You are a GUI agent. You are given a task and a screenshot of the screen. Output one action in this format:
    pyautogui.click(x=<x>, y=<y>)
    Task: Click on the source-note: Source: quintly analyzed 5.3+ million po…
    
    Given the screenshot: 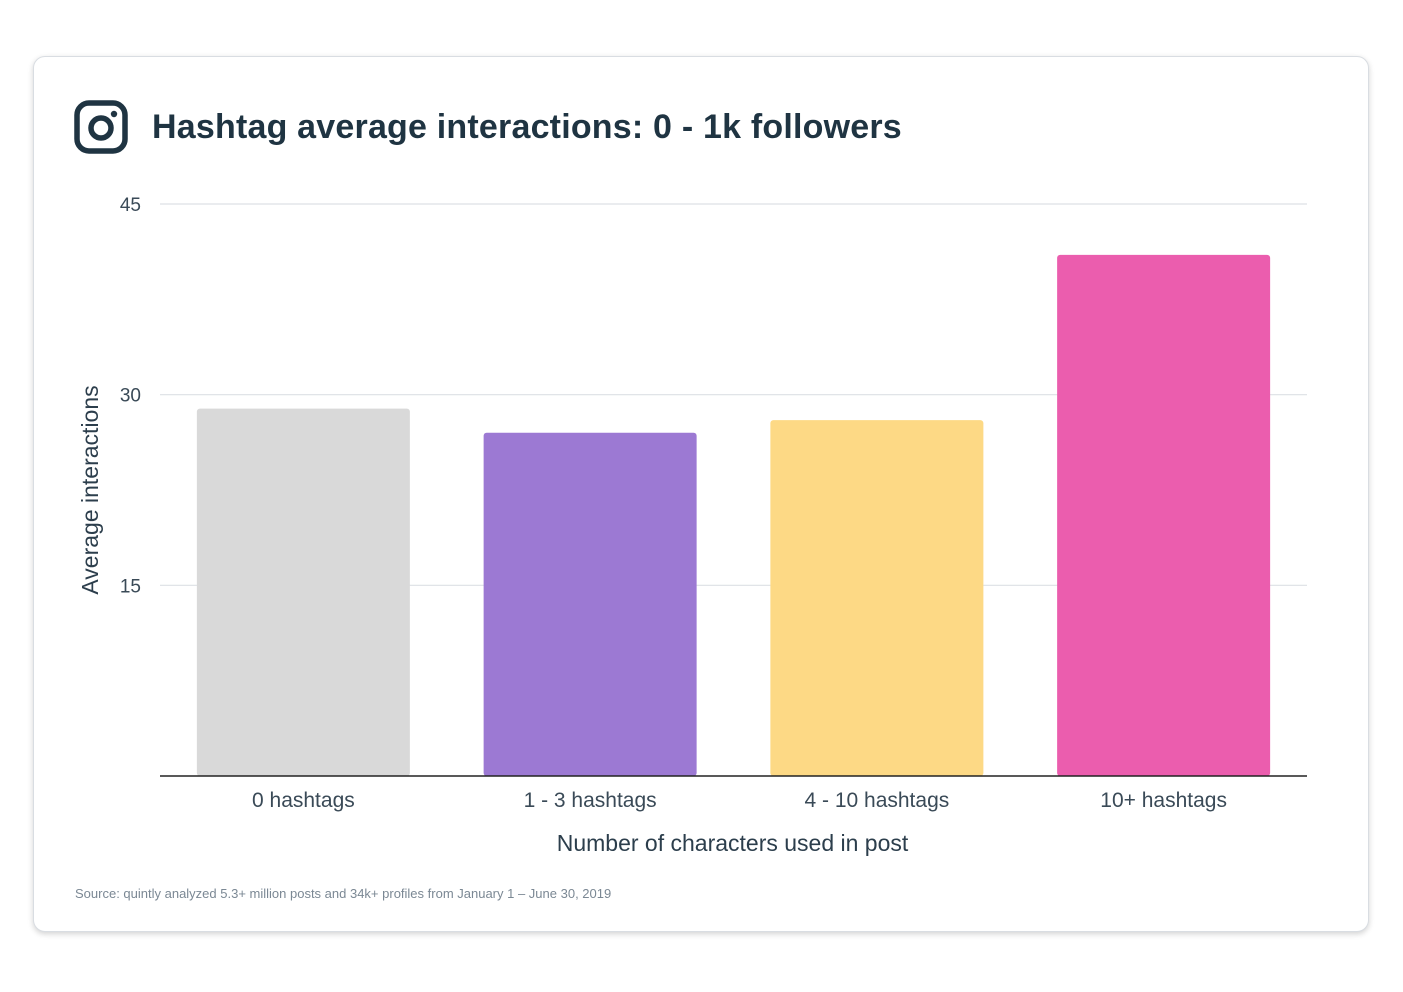 What is the action you would take?
    pyautogui.click(x=343, y=893)
    